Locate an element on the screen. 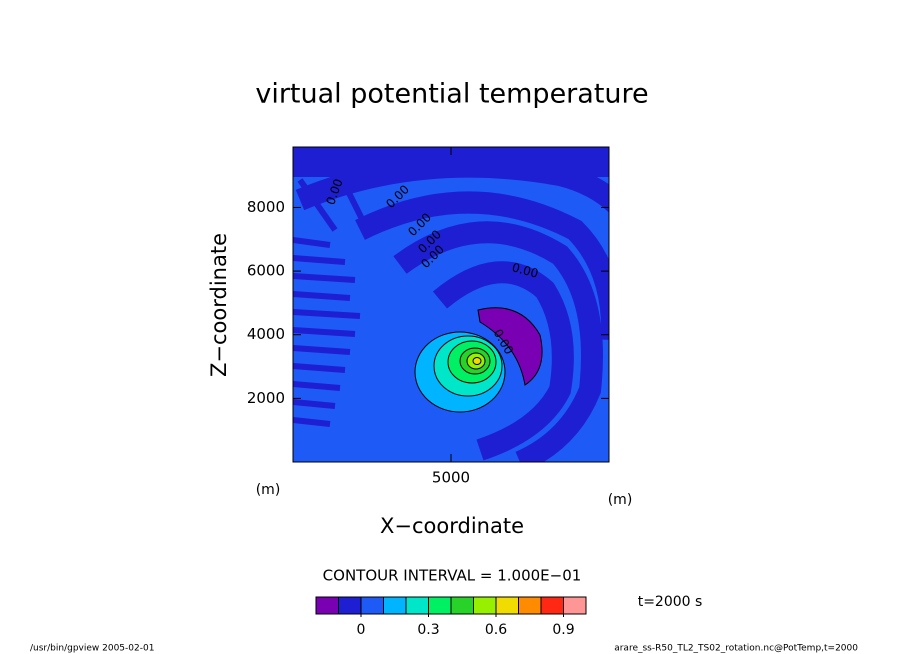 The height and width of the screenshot is (654, 904). colorbar-tick-label: 0 is located at coordinates (361, 630).